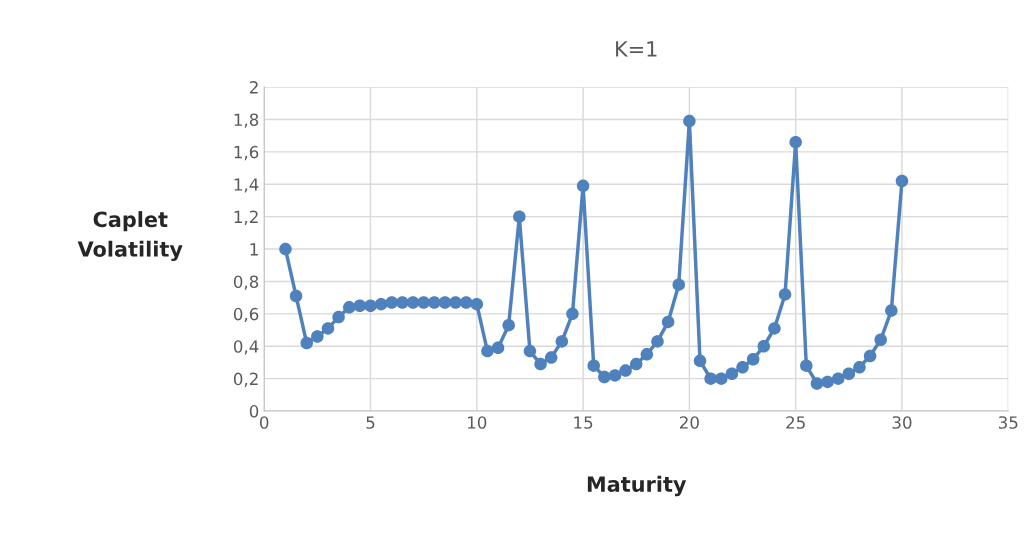 The image size is (1032, 551). Describe the element at coordinates (246, 217) in the screenshot. I see `y-tick-label: 1,2` at that location.